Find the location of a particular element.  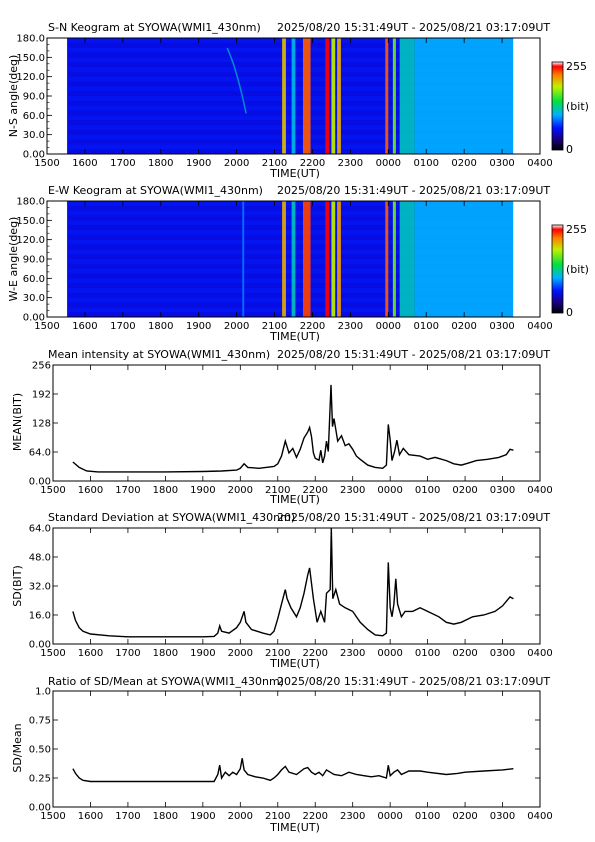

sn-keogram-heatmap is located at coordinates (290, 96).